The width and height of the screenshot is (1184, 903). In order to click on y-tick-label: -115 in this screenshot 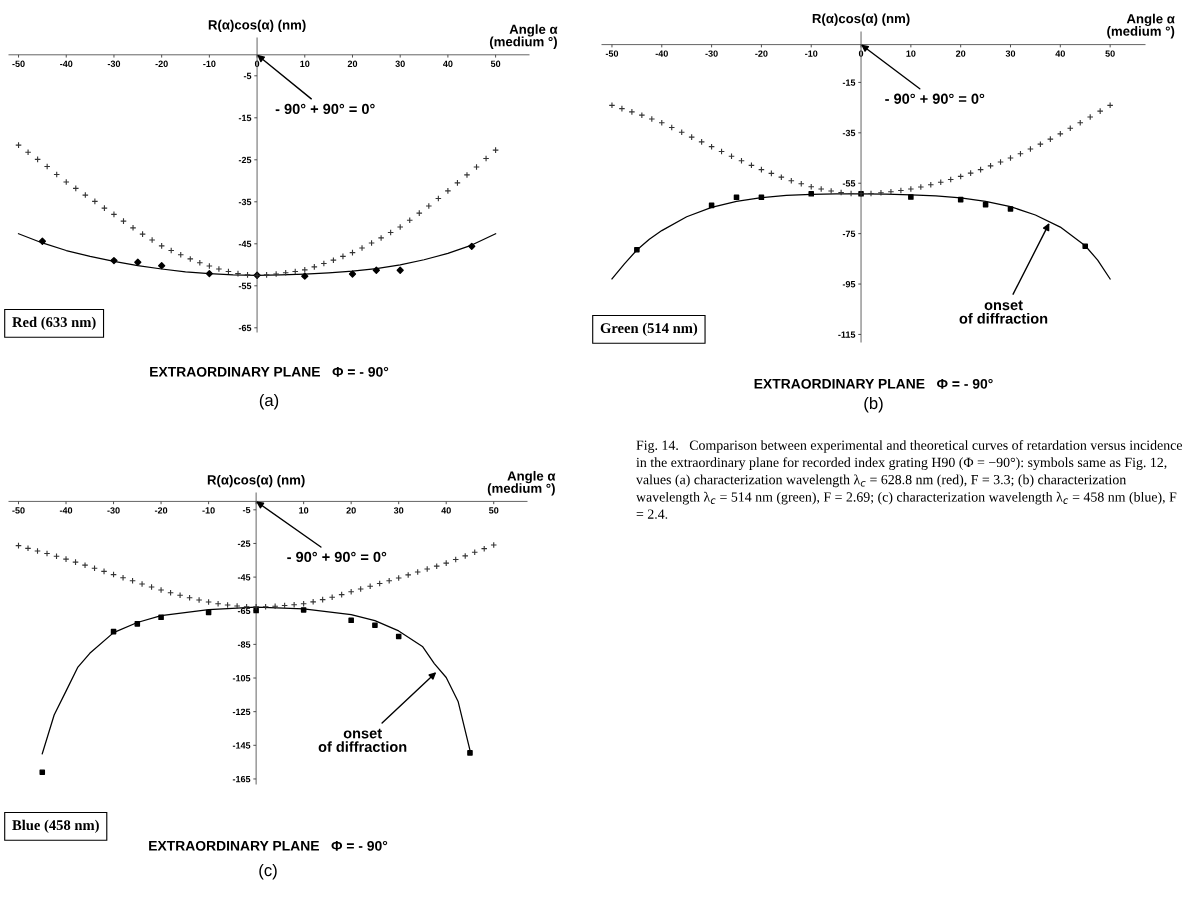, I will do `click(847, 334)`.